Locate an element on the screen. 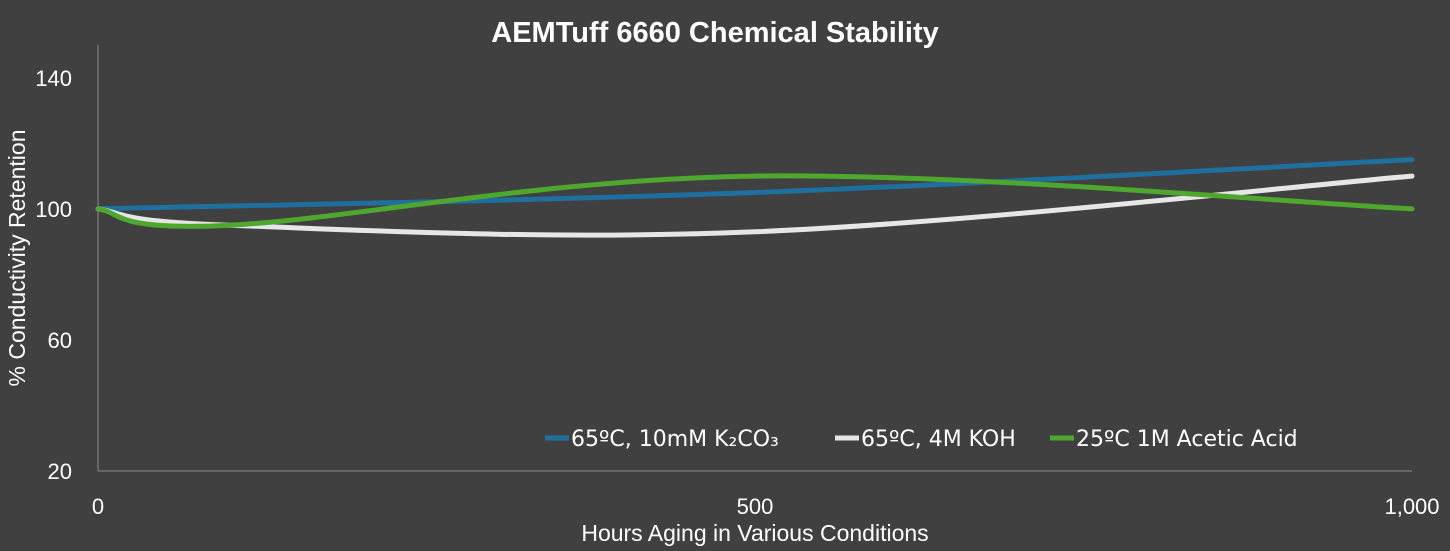  series-lines is located at coordinates (755, 197).